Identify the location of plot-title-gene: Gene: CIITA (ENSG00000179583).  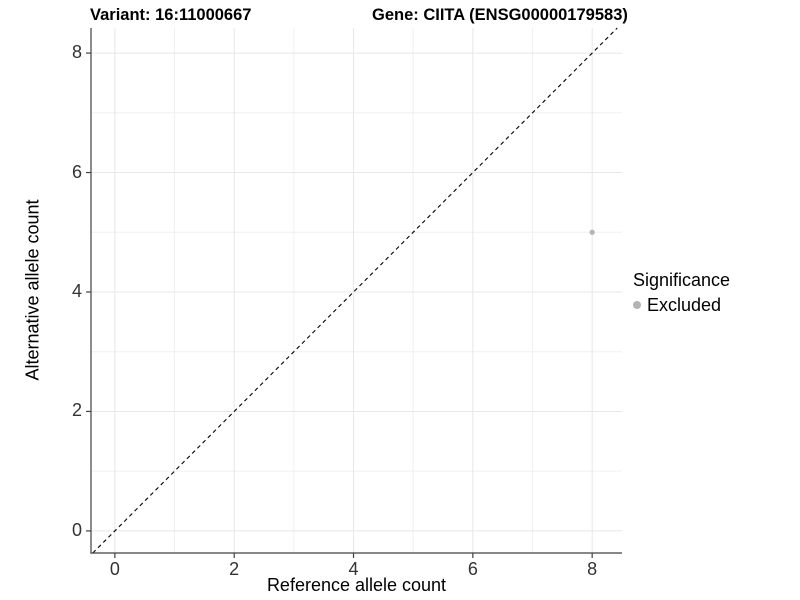
(500, 15).